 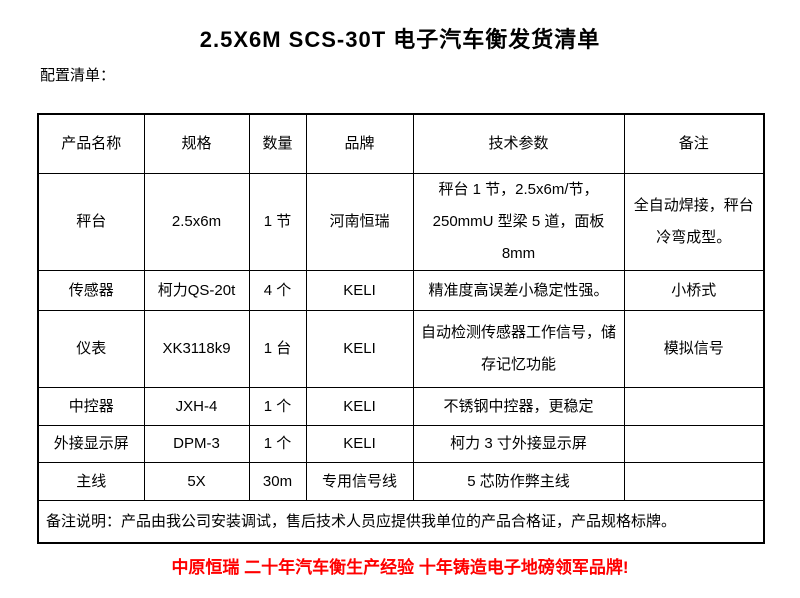 I want to click on spec-cell: 5X, so click(x=196, y=482).